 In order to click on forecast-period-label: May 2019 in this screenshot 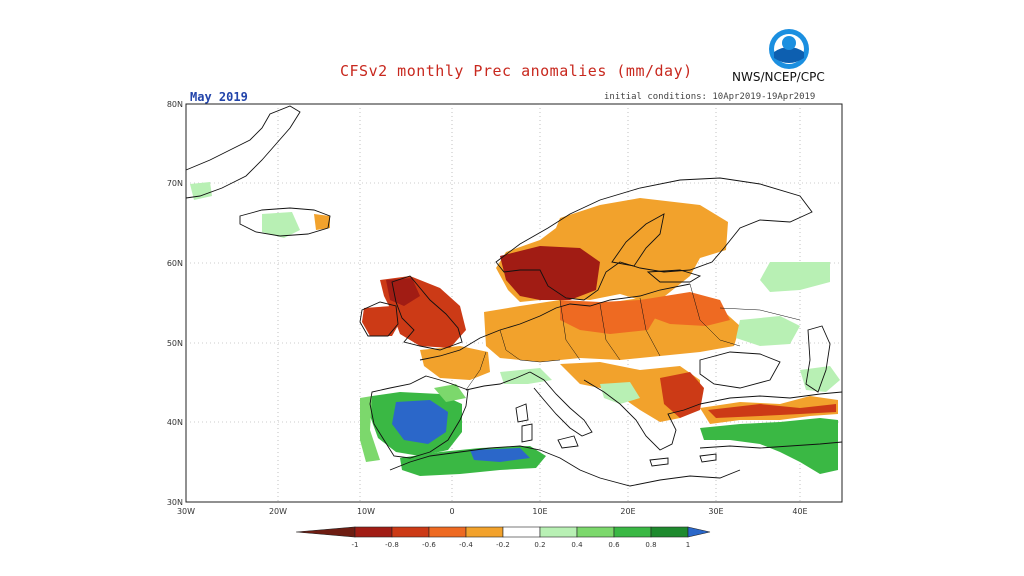, I will do `click(219, 97)`.